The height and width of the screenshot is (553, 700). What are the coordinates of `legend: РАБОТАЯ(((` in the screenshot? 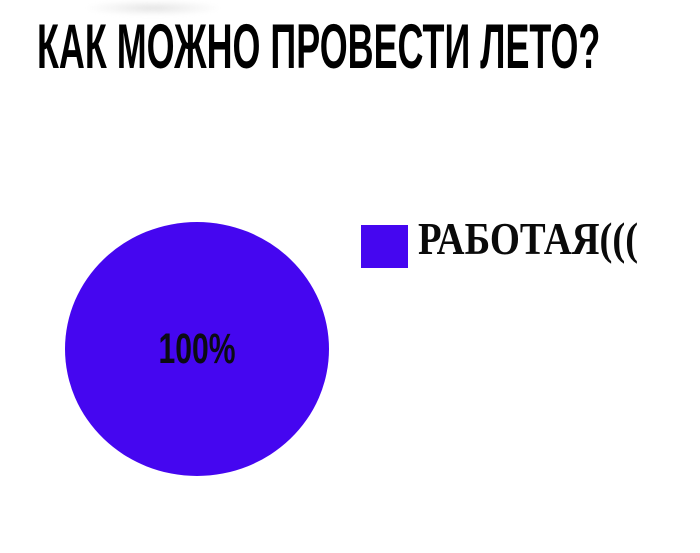 It's located at (511, 245).